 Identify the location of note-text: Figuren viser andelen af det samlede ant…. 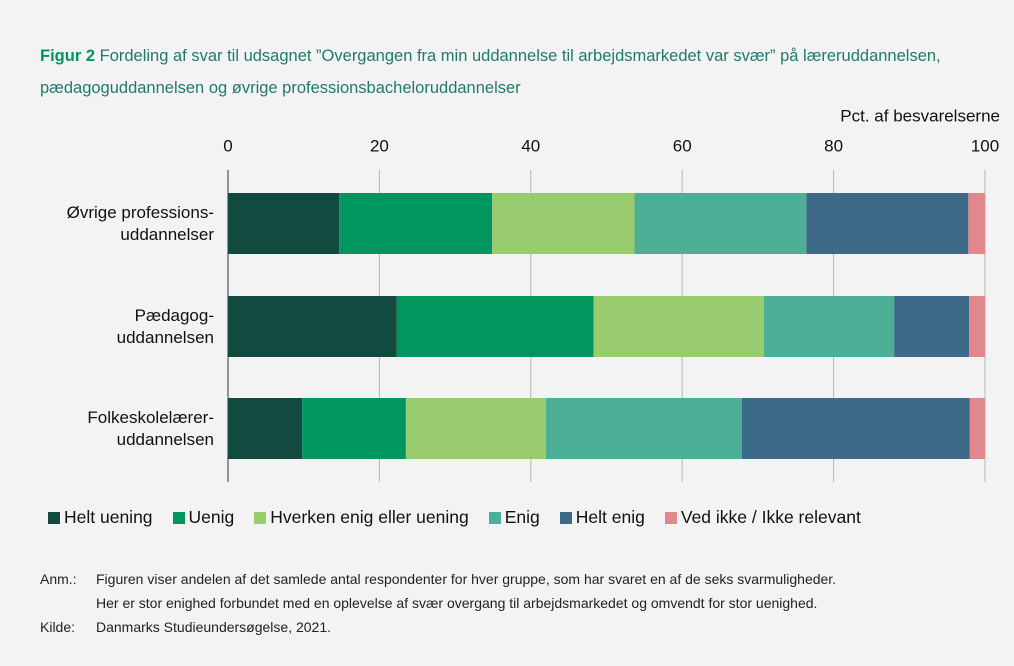
(555, 591).